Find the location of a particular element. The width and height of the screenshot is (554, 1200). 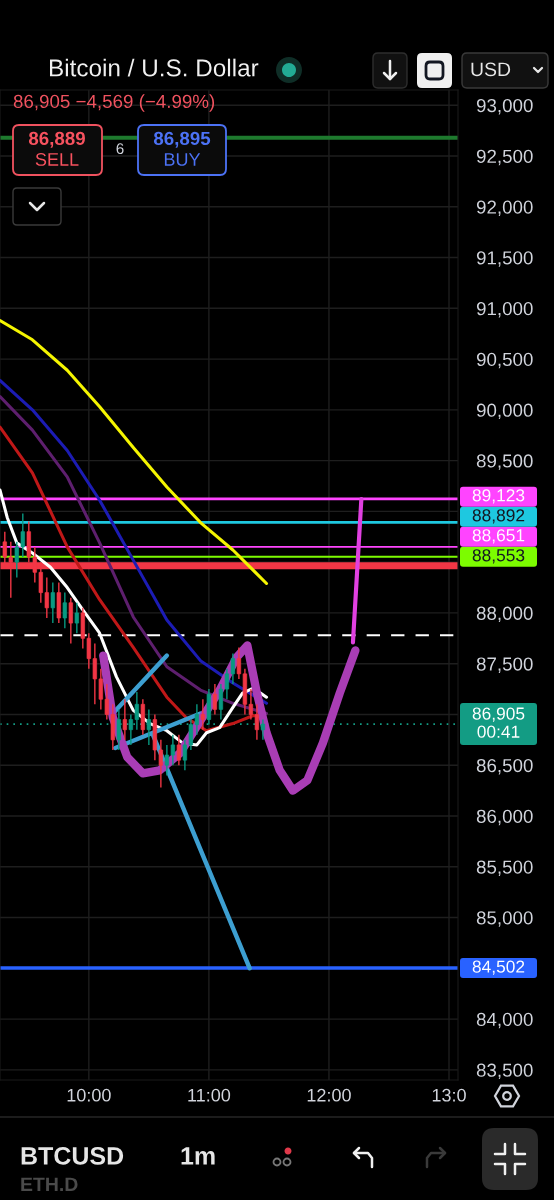

y-tick-label: 86,000 is located at coordinates (504, 817).